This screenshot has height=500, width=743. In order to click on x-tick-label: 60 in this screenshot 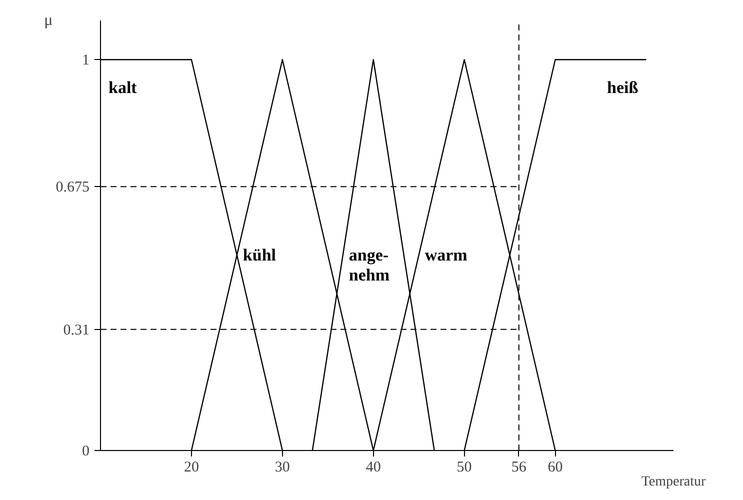, I will do `click(555, 468)`.